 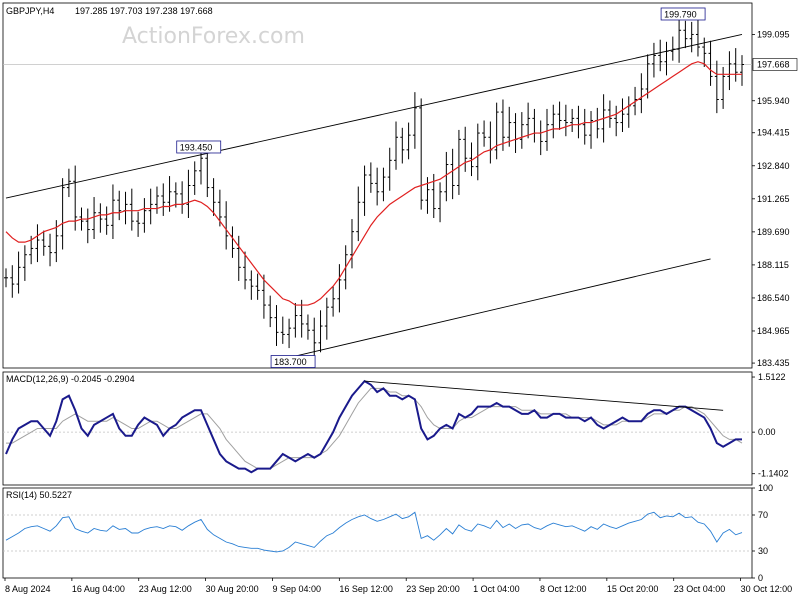 I want to click on price-tick-1: 197.668, so click(x=773, y=65).